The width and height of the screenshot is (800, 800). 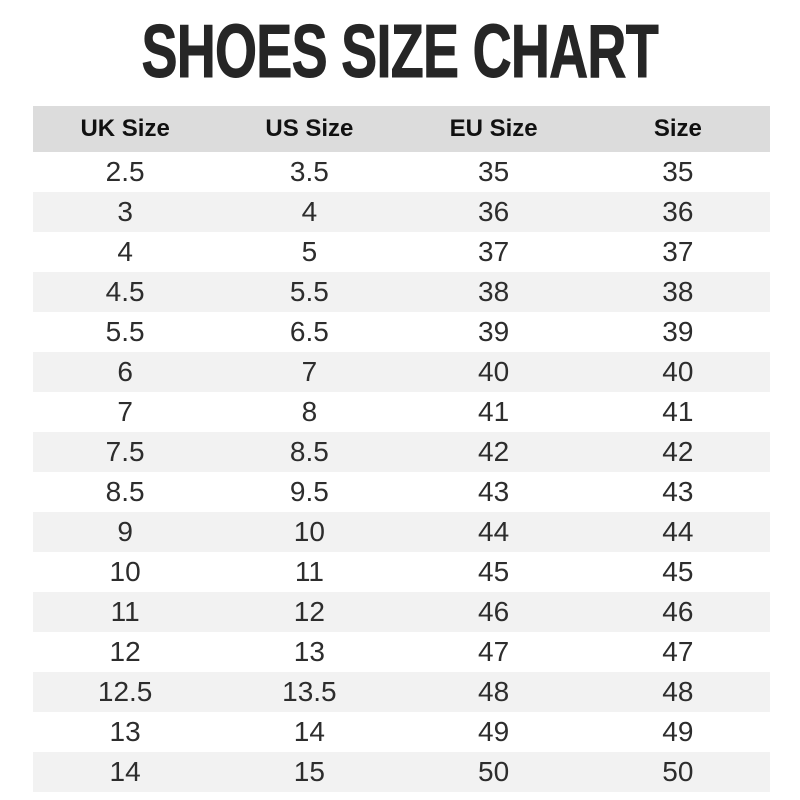 I want to click on table-row: 6 7 40 40, so click(x=401, y=372).